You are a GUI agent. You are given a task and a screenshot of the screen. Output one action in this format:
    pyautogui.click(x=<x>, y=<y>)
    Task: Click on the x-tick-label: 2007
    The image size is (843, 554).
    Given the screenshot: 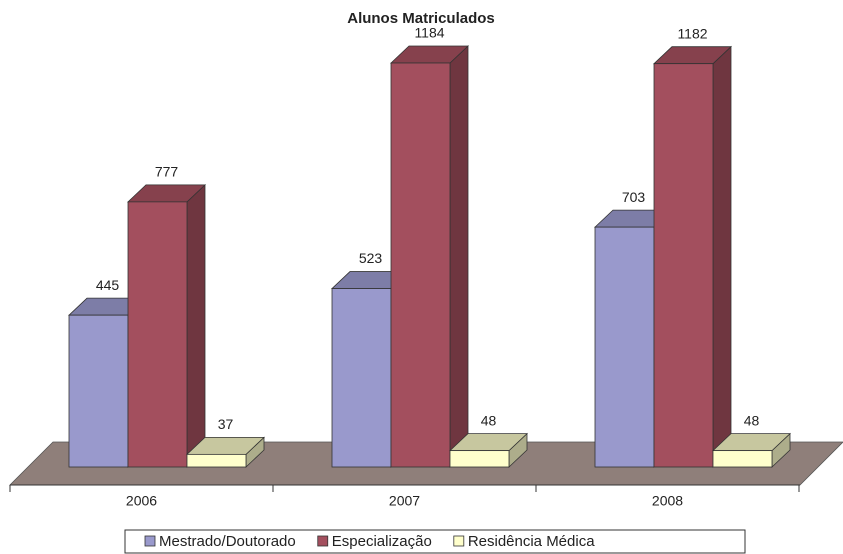 What is the action you would take?
    pyautogui.click(x=404, y=501)
    